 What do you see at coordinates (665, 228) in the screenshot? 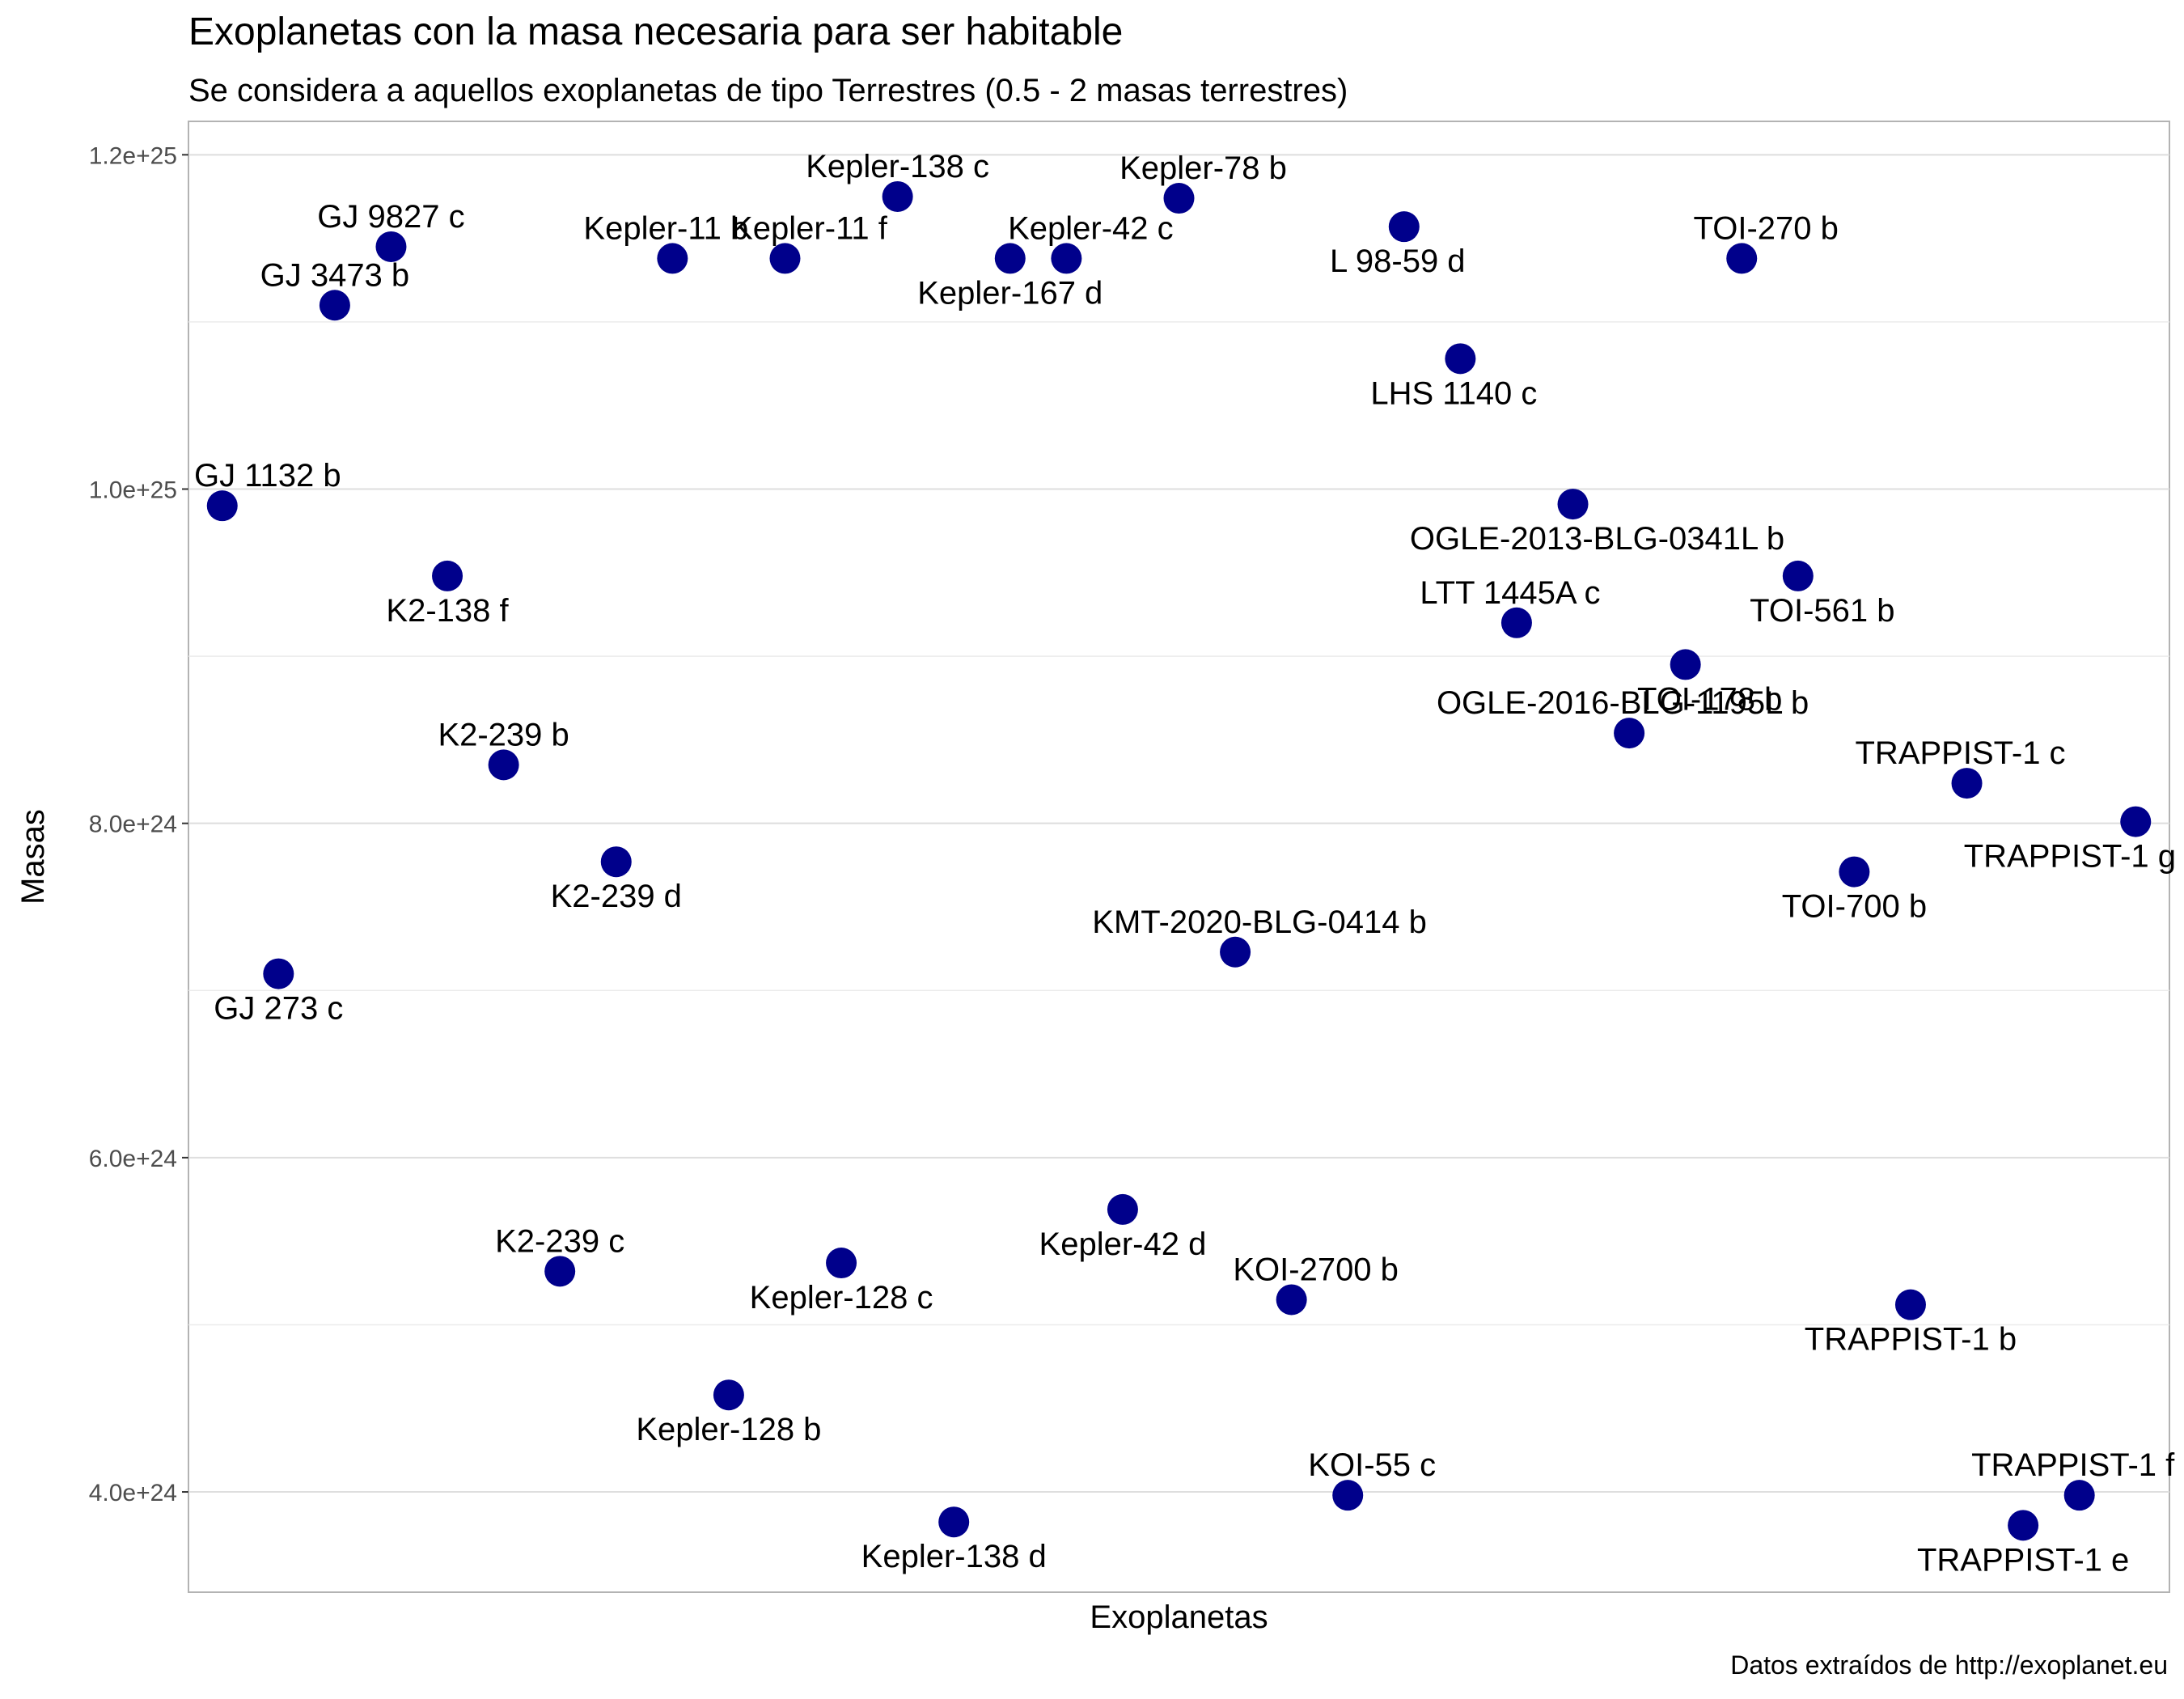
I see `point-label: Kepler-11 b` at bounding box center [665, 228].